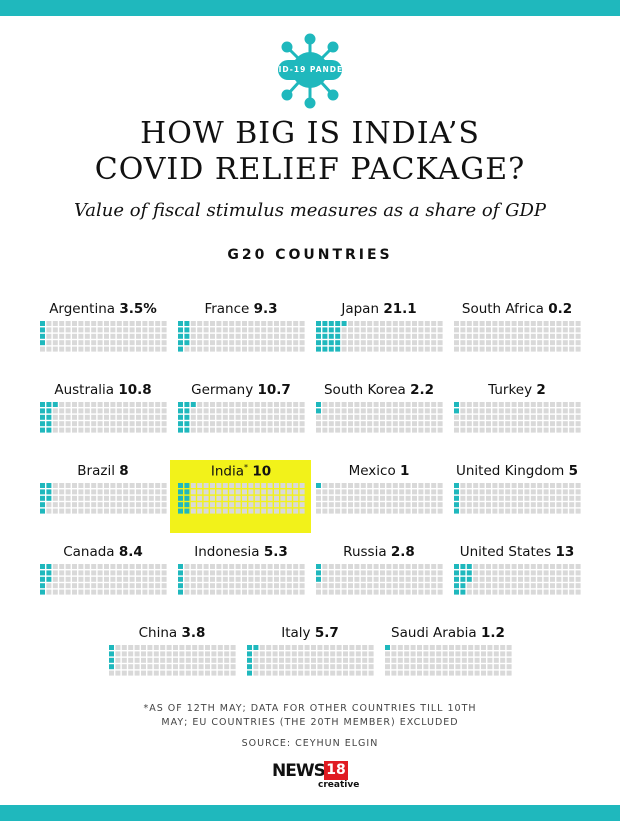 The width and height of the screenshot is (620, 821). I want to click on country-name: Argentina, so click(82, 309).